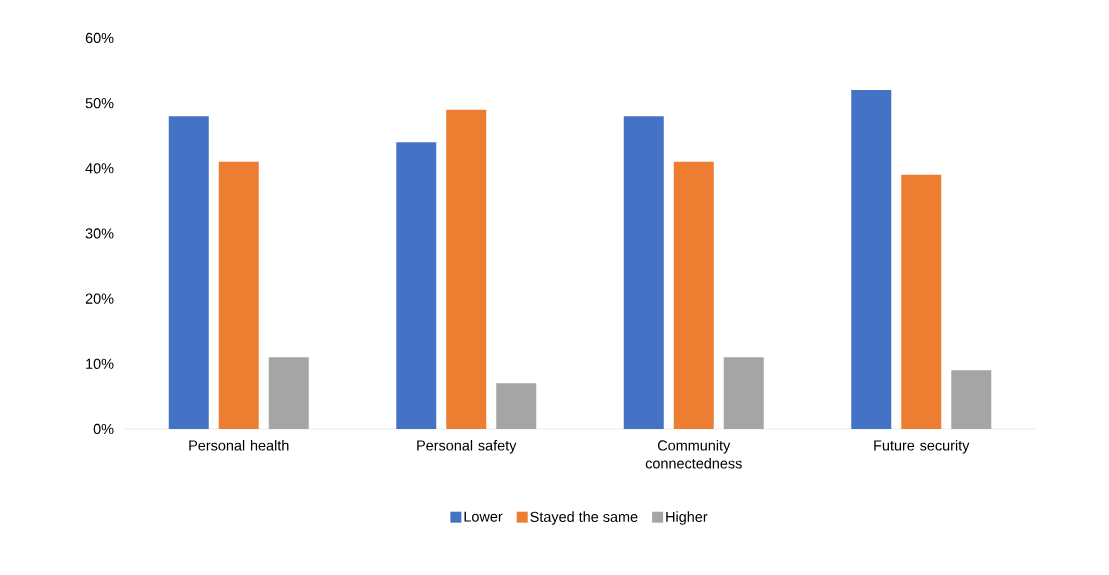  I want to click on legend-label: Lower, so click(483, 516).